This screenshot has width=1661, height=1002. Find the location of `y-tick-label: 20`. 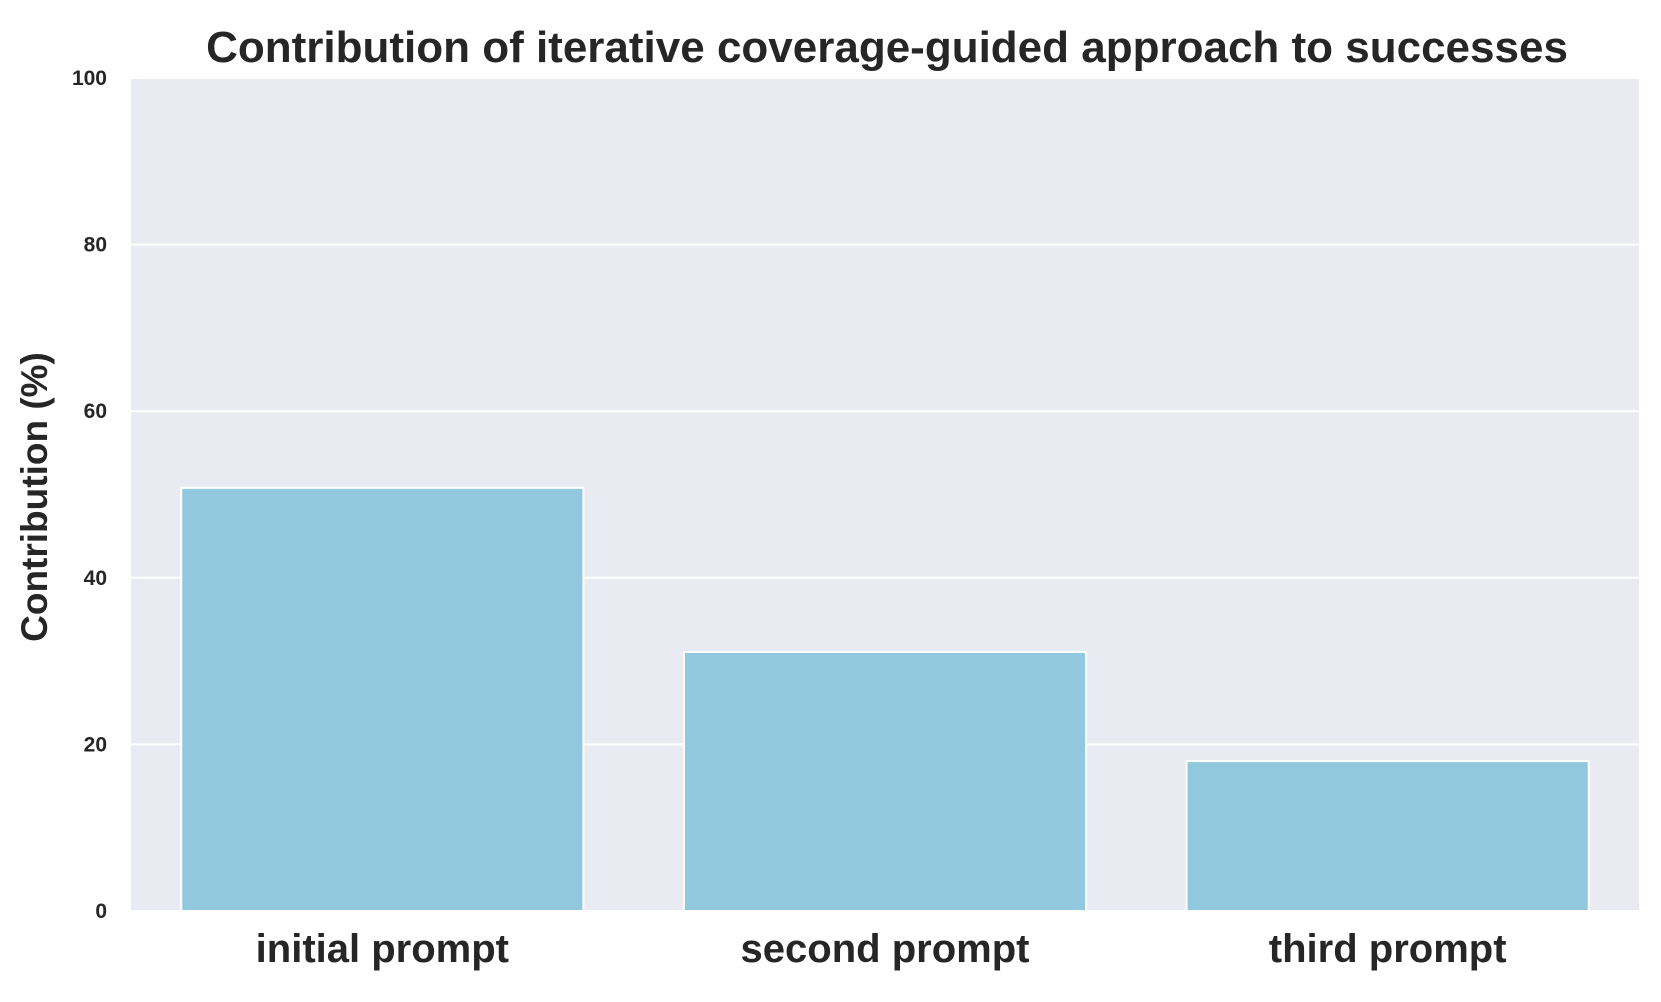

y-tick-label: 20 is located at coordinates (95, 744).